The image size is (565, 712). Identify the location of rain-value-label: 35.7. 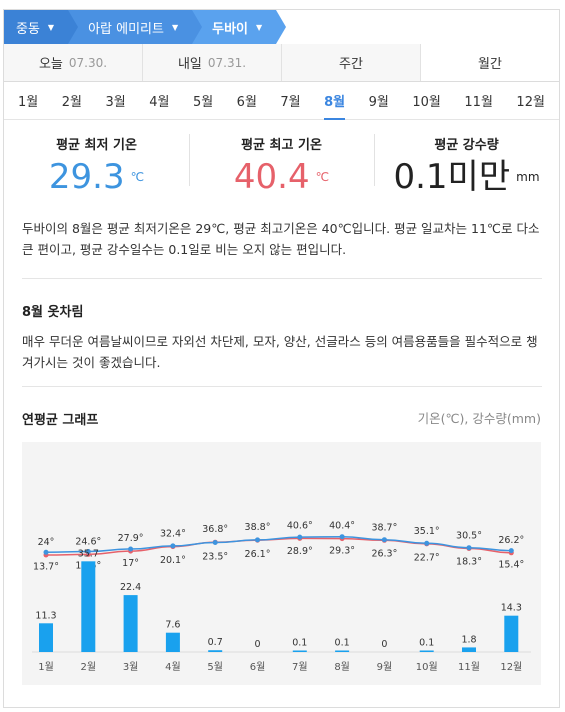
(88, 553).